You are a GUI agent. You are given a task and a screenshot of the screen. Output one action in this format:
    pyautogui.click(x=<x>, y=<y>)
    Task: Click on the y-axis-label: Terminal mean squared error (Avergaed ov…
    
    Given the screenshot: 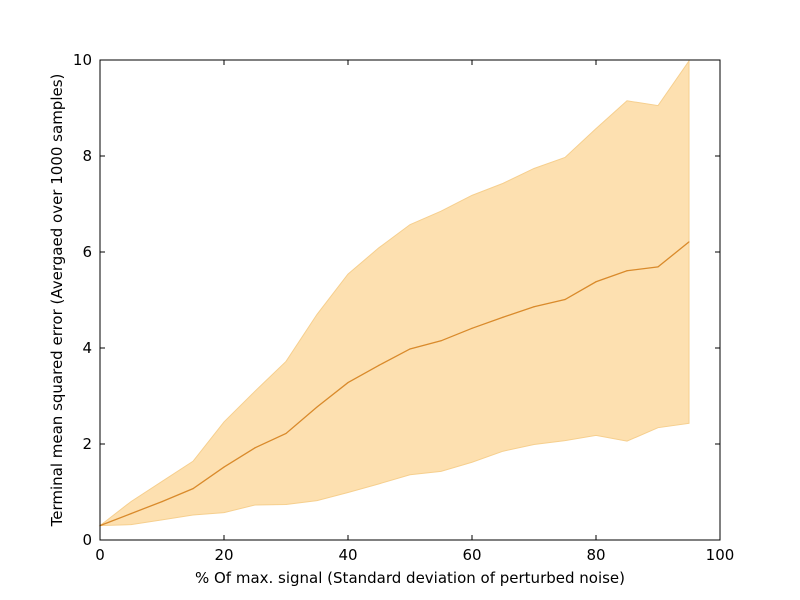 What is the action you would take?
    pyautogui.click(x=57, y=301)
    